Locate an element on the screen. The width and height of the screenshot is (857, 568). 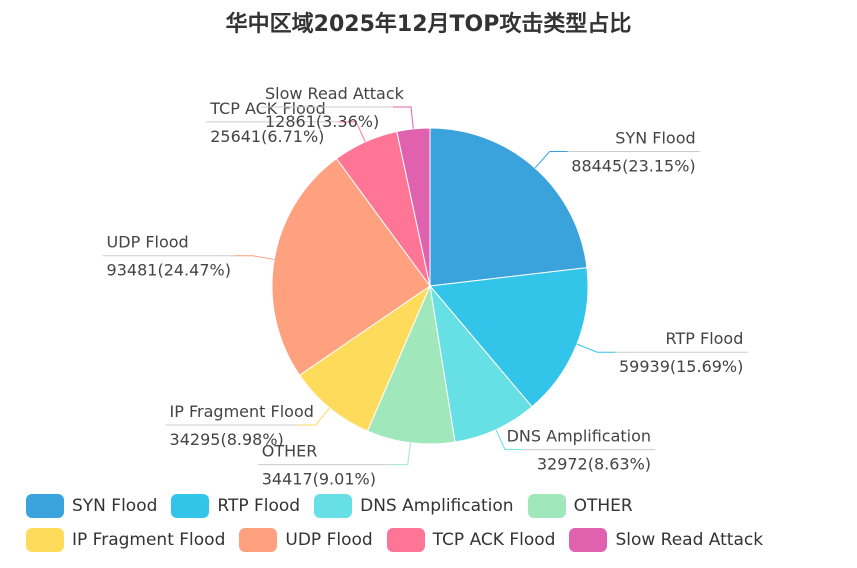
legend-label: Slow Read Attack is located at coordinates (689, 540).